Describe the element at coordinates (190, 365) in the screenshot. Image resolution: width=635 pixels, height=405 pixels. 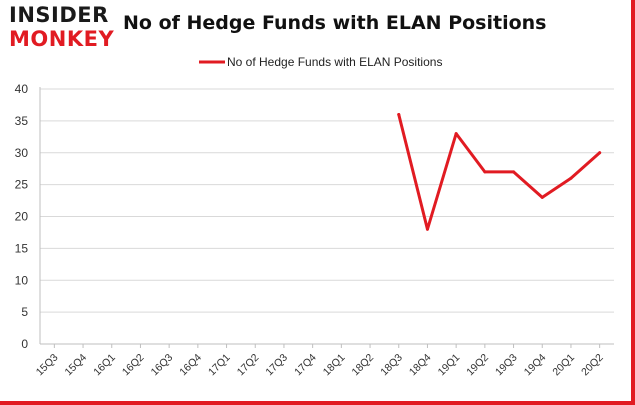
I see `x-tick-label: 16Q4` at that location.